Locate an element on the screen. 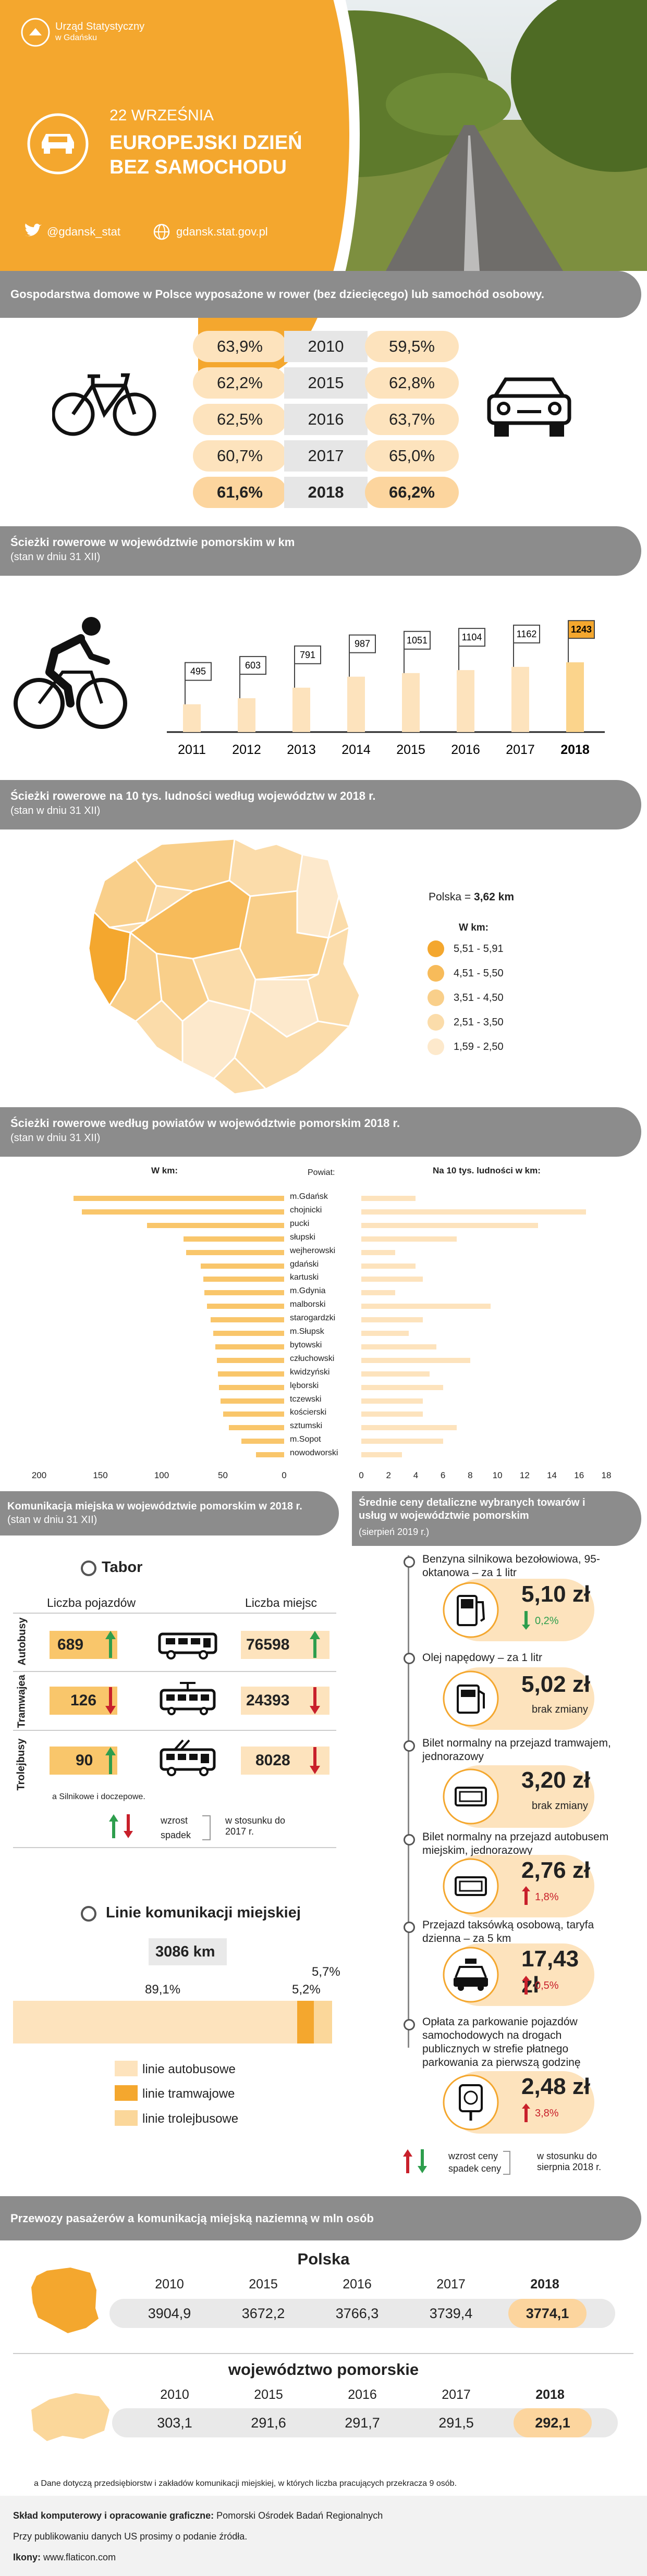  passenger-value: 292,1 is located at coordinates (552, 2423).